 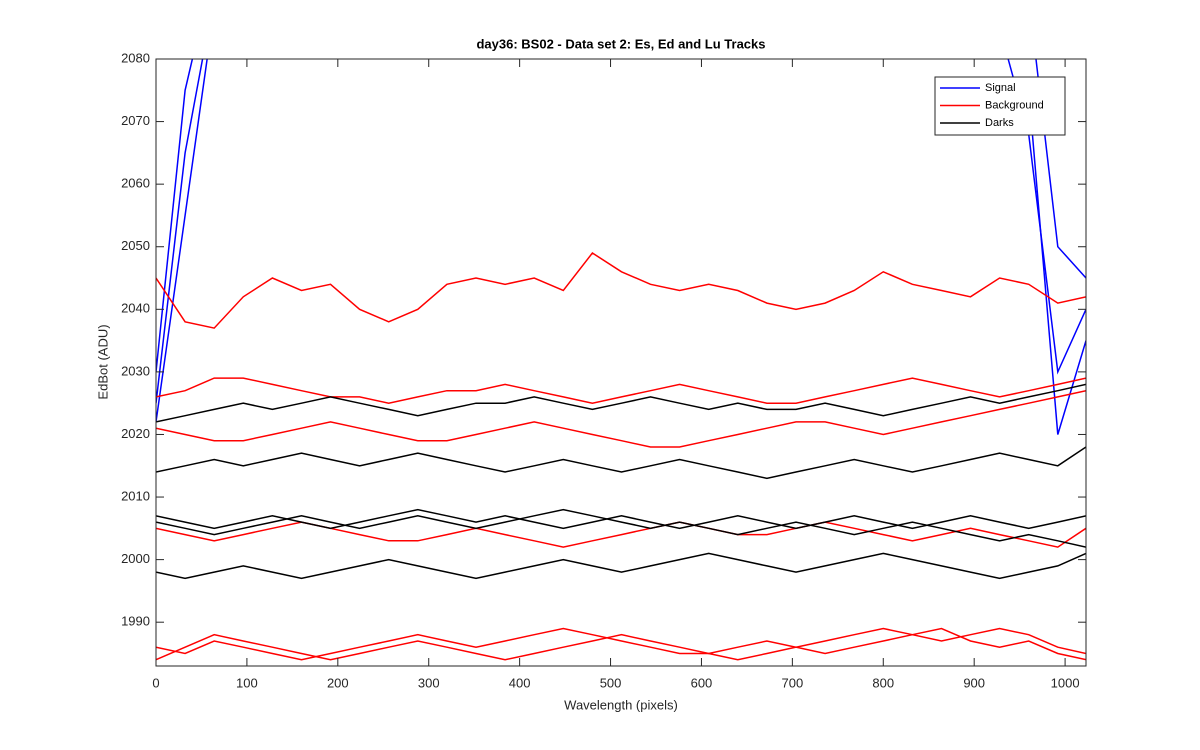 What do you see at coordinates (338, 682) in the screenshot?
I see `x-tick-label: 200` at bounding box center [338, 682].